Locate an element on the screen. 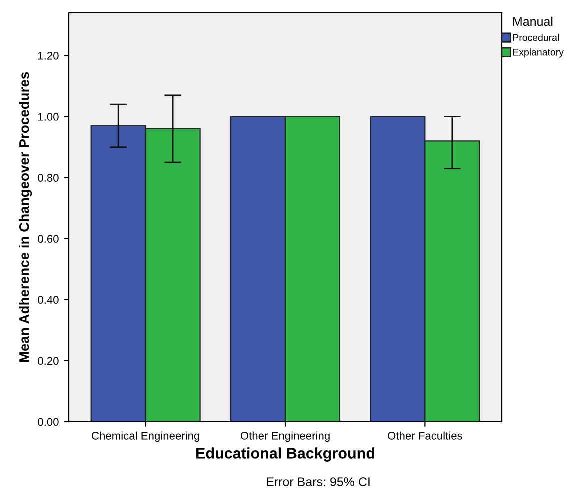  x-tick-label: Other Engineering is located at coordinates (285, 437).